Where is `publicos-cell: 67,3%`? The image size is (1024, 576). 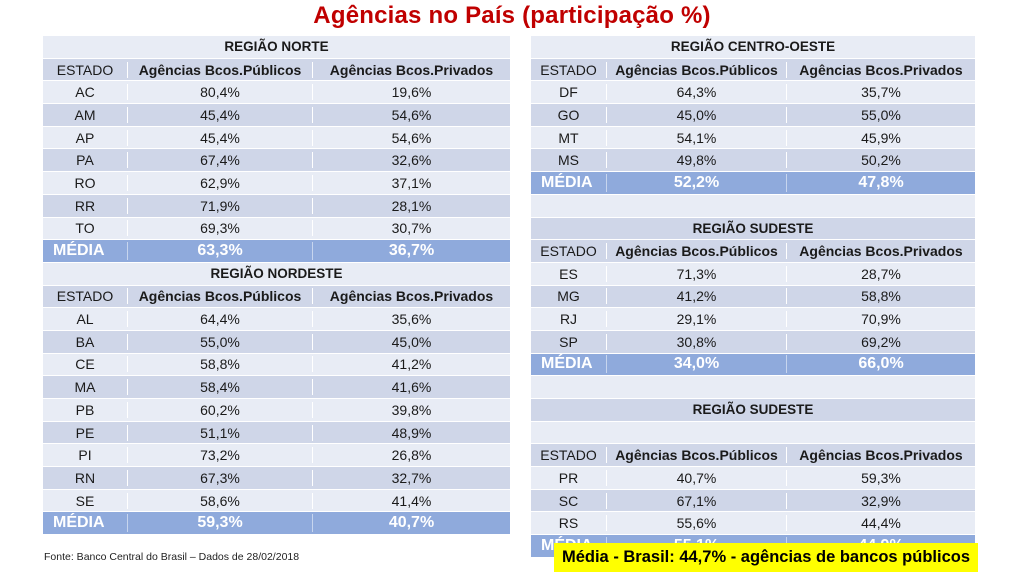 publicos-cell: 67,3% is located at coordinates (219, 477).